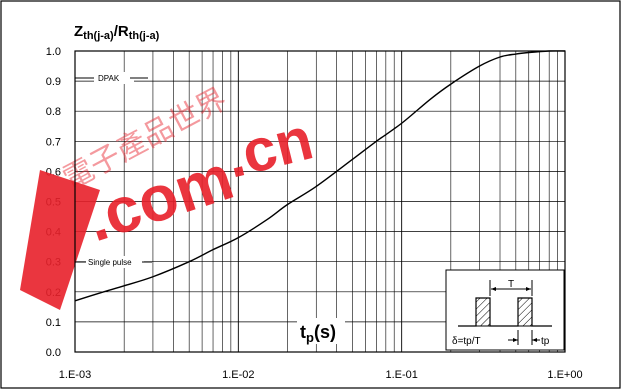 The image size is (621, 389). Describe the element at coordinates (564, 375) in the screenshot. I see `x-tick-label: 1.E+00` at that location.